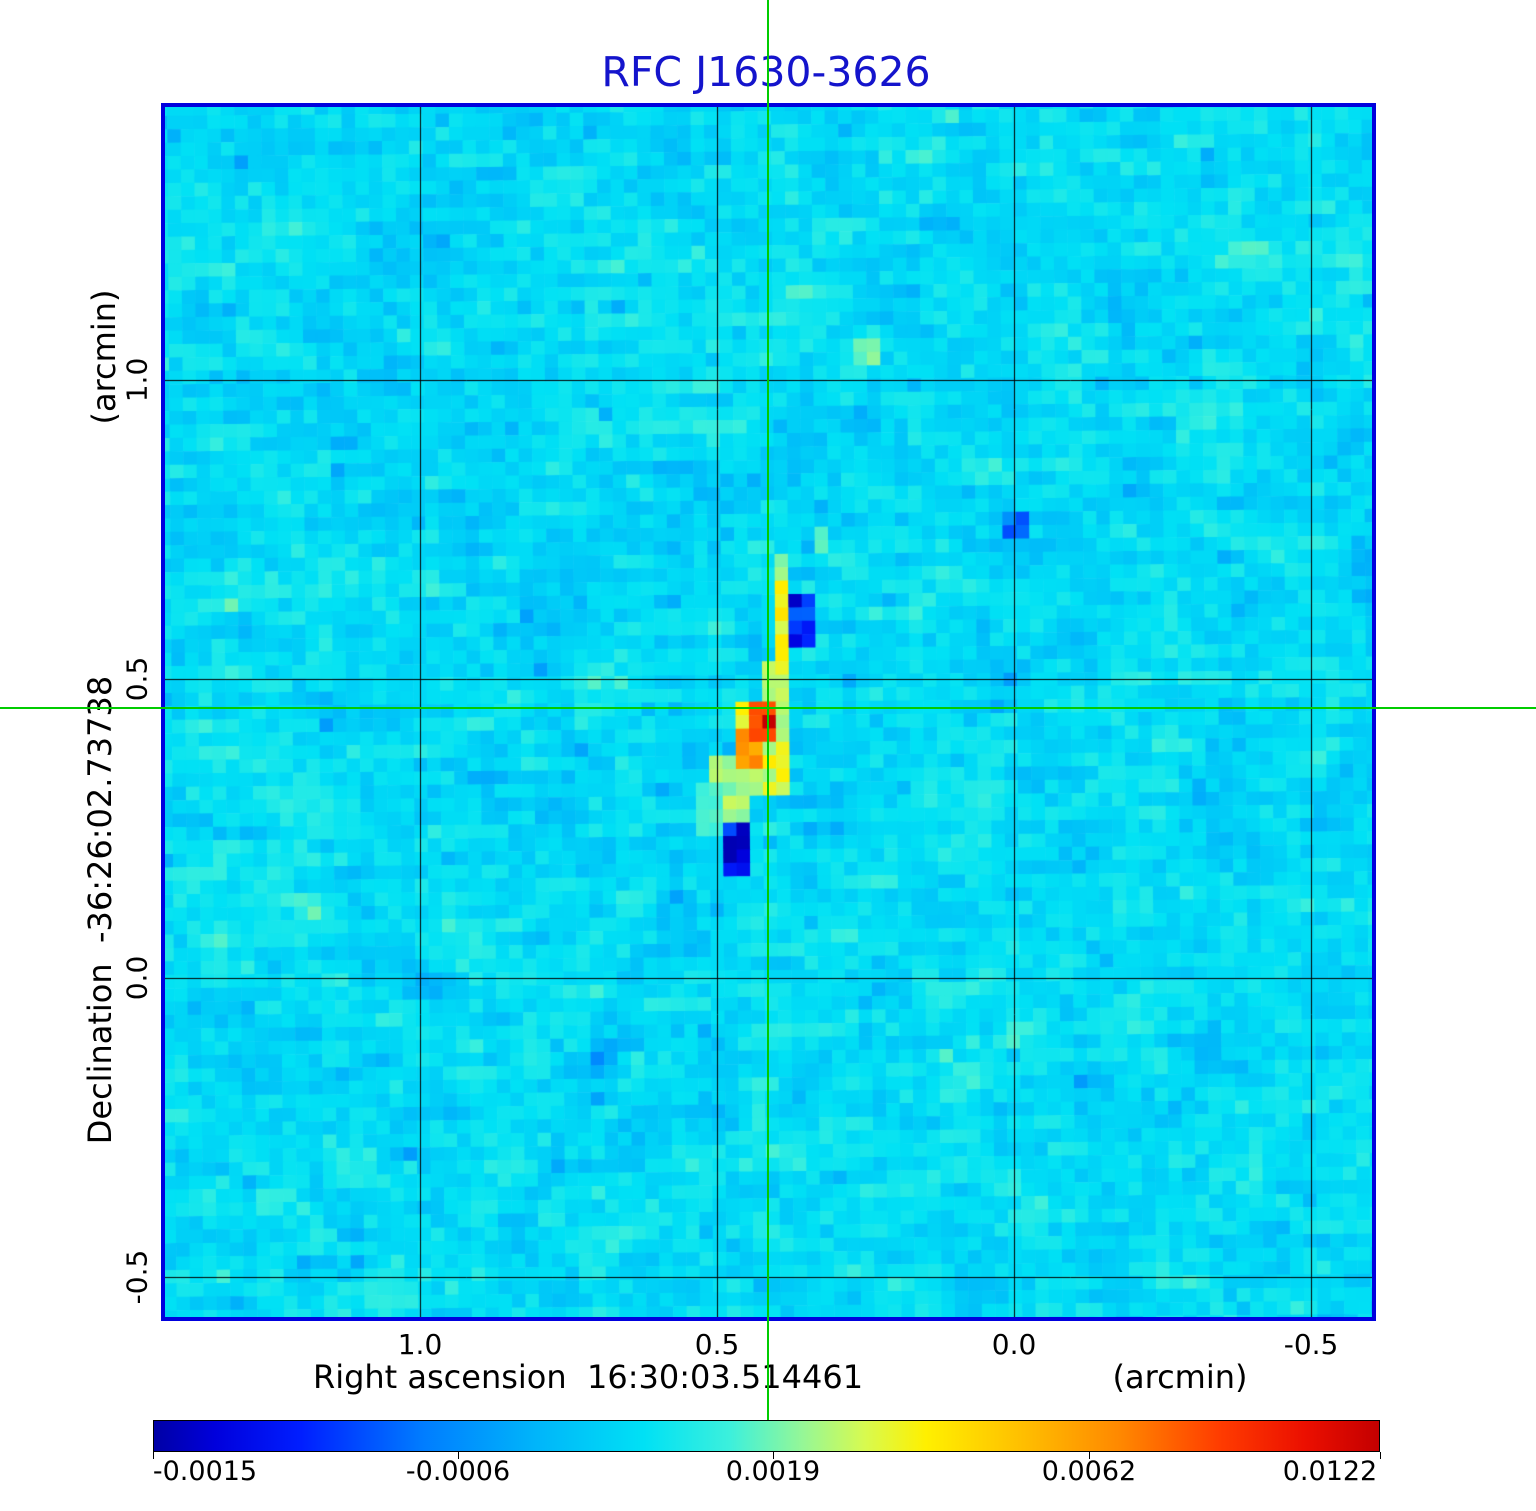 Image resolution: width=1536 pixels, height=1511 pixels. I want to click on colorbar, so click(766, 1436).